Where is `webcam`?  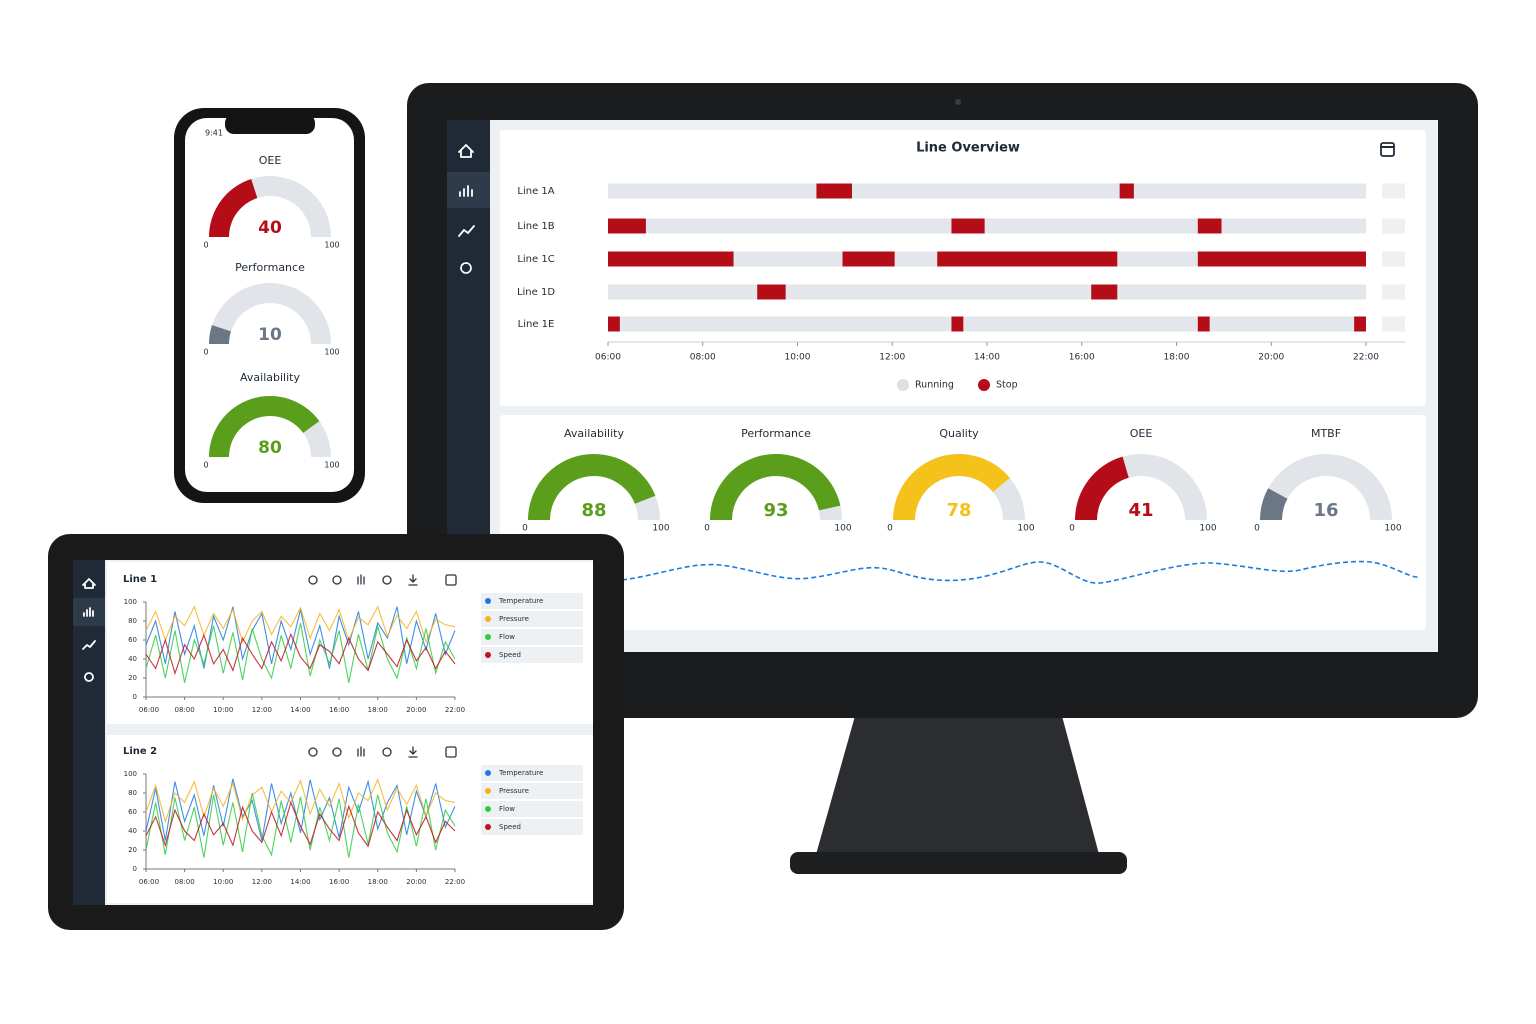
webcam is located at coordinates (958, 102).